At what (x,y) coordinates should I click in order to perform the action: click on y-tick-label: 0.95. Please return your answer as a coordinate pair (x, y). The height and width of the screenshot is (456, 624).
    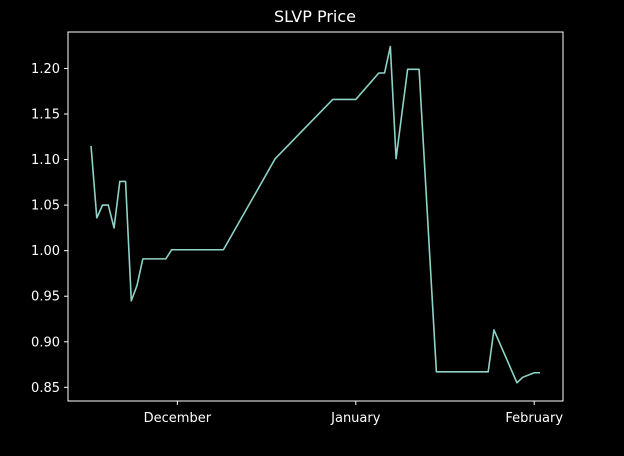
    Looking at the image, I should click on (45, 297).